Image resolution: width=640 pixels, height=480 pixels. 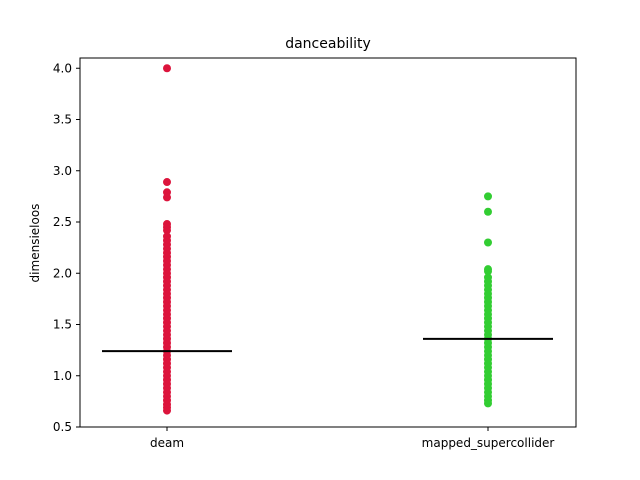 What do you see at coordinates (167, 443) in the screenshot?
I see `x-tick-label: deam` at bounding box center [167, 443].